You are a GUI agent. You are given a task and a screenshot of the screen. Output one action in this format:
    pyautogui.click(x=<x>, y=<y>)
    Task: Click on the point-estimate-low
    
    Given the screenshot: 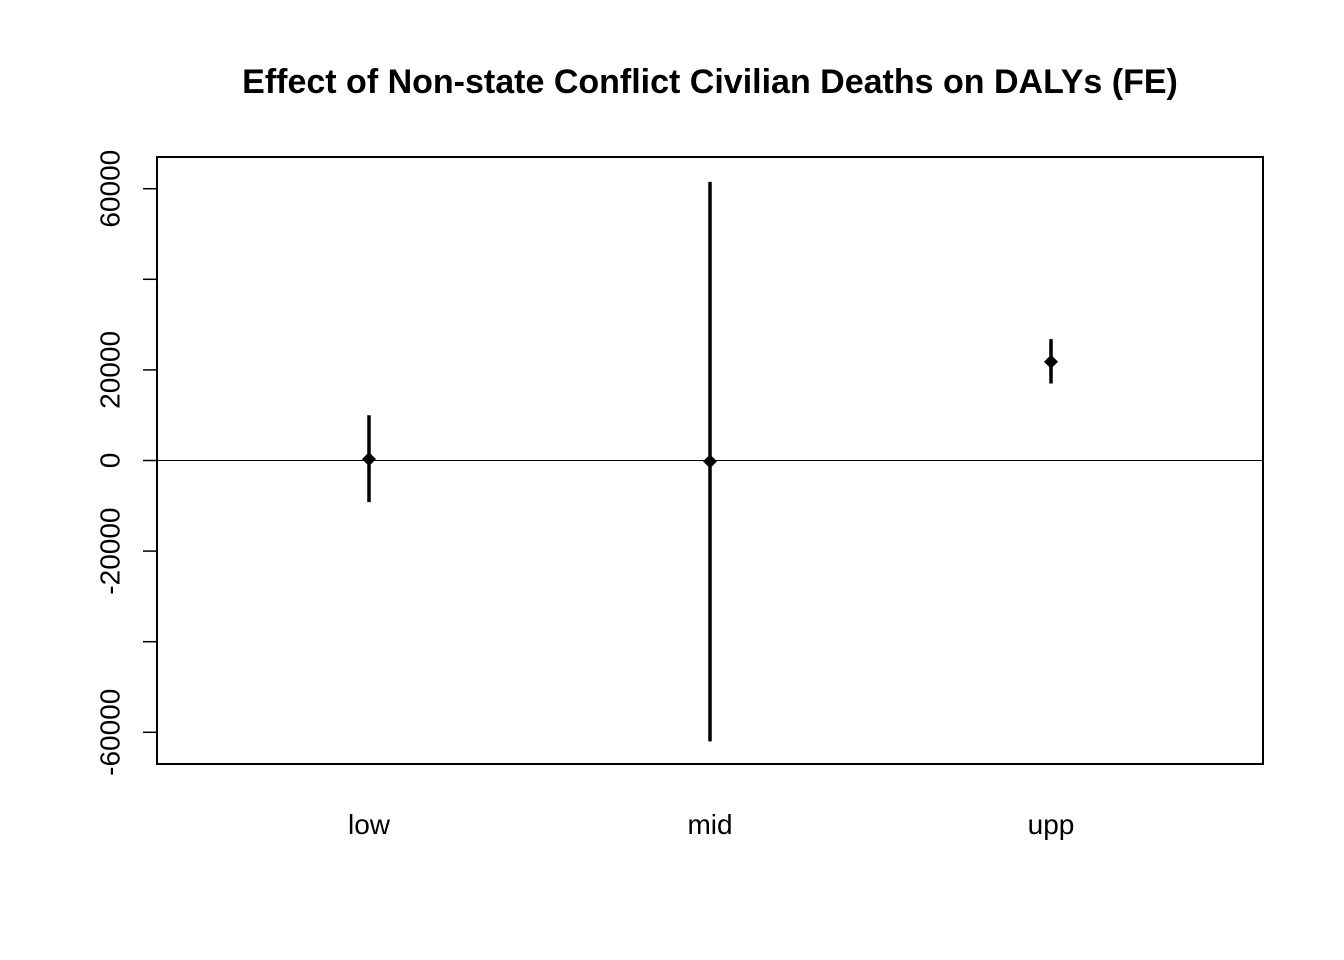 What is the action you would take?
    pyautogui.click(x=369, y=459)
    